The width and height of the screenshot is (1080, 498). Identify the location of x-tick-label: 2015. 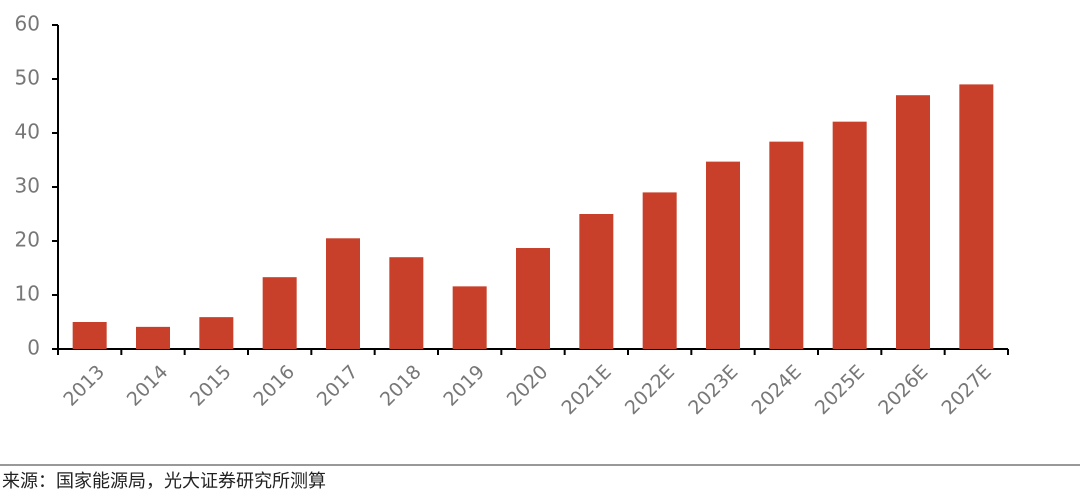
(211, 386).